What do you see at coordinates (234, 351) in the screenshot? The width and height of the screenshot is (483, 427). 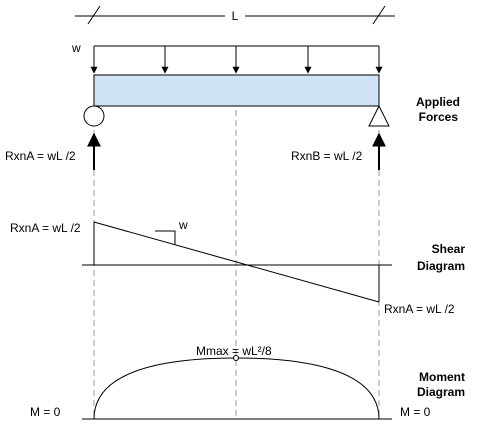 I see `max-moment-label: Mmax = wL²/8` at bounding box center [234, 351].